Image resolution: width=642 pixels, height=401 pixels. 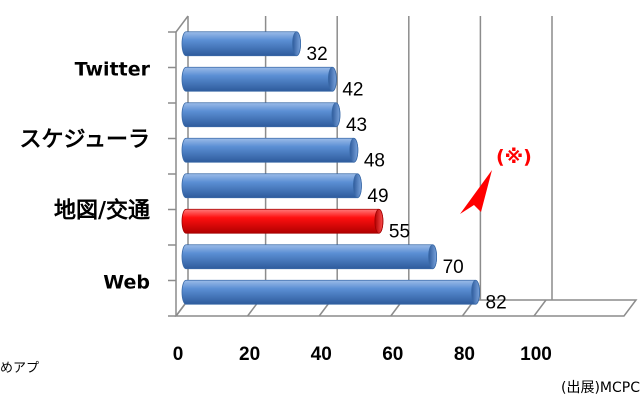 What do you see at coordinates (496, 302) in the screenshot?
I see `data-label: 82` at bounding box center [496, 302].